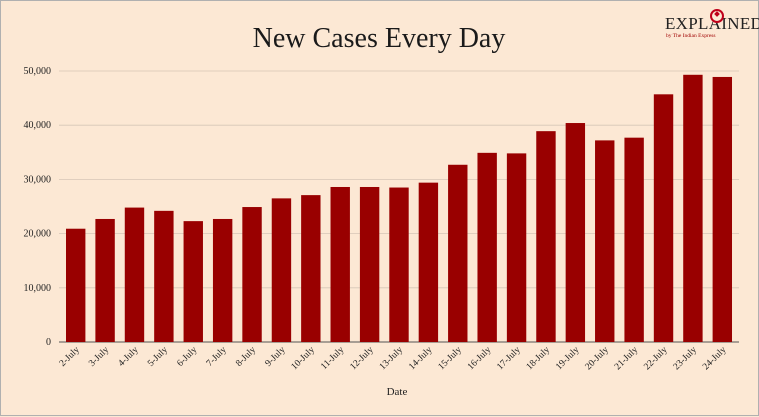 Image resolution: width=759 pixels, height=417 pixels. What do you see at coordinates (693, 208) in the screenshot?
I see `bar-23-july` at bounding box center [693, 208].